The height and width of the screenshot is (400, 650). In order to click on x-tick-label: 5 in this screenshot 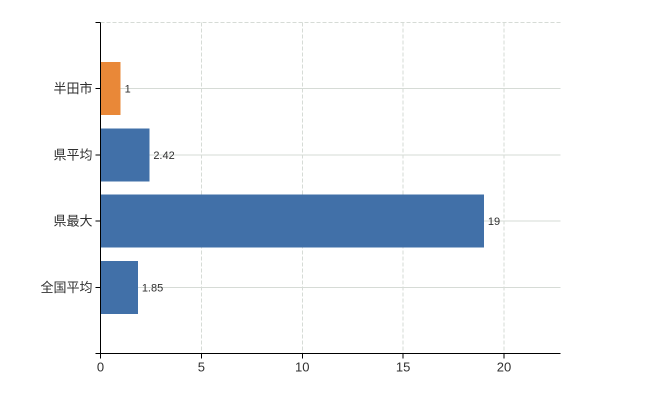, I will do `click(201, 367)`.